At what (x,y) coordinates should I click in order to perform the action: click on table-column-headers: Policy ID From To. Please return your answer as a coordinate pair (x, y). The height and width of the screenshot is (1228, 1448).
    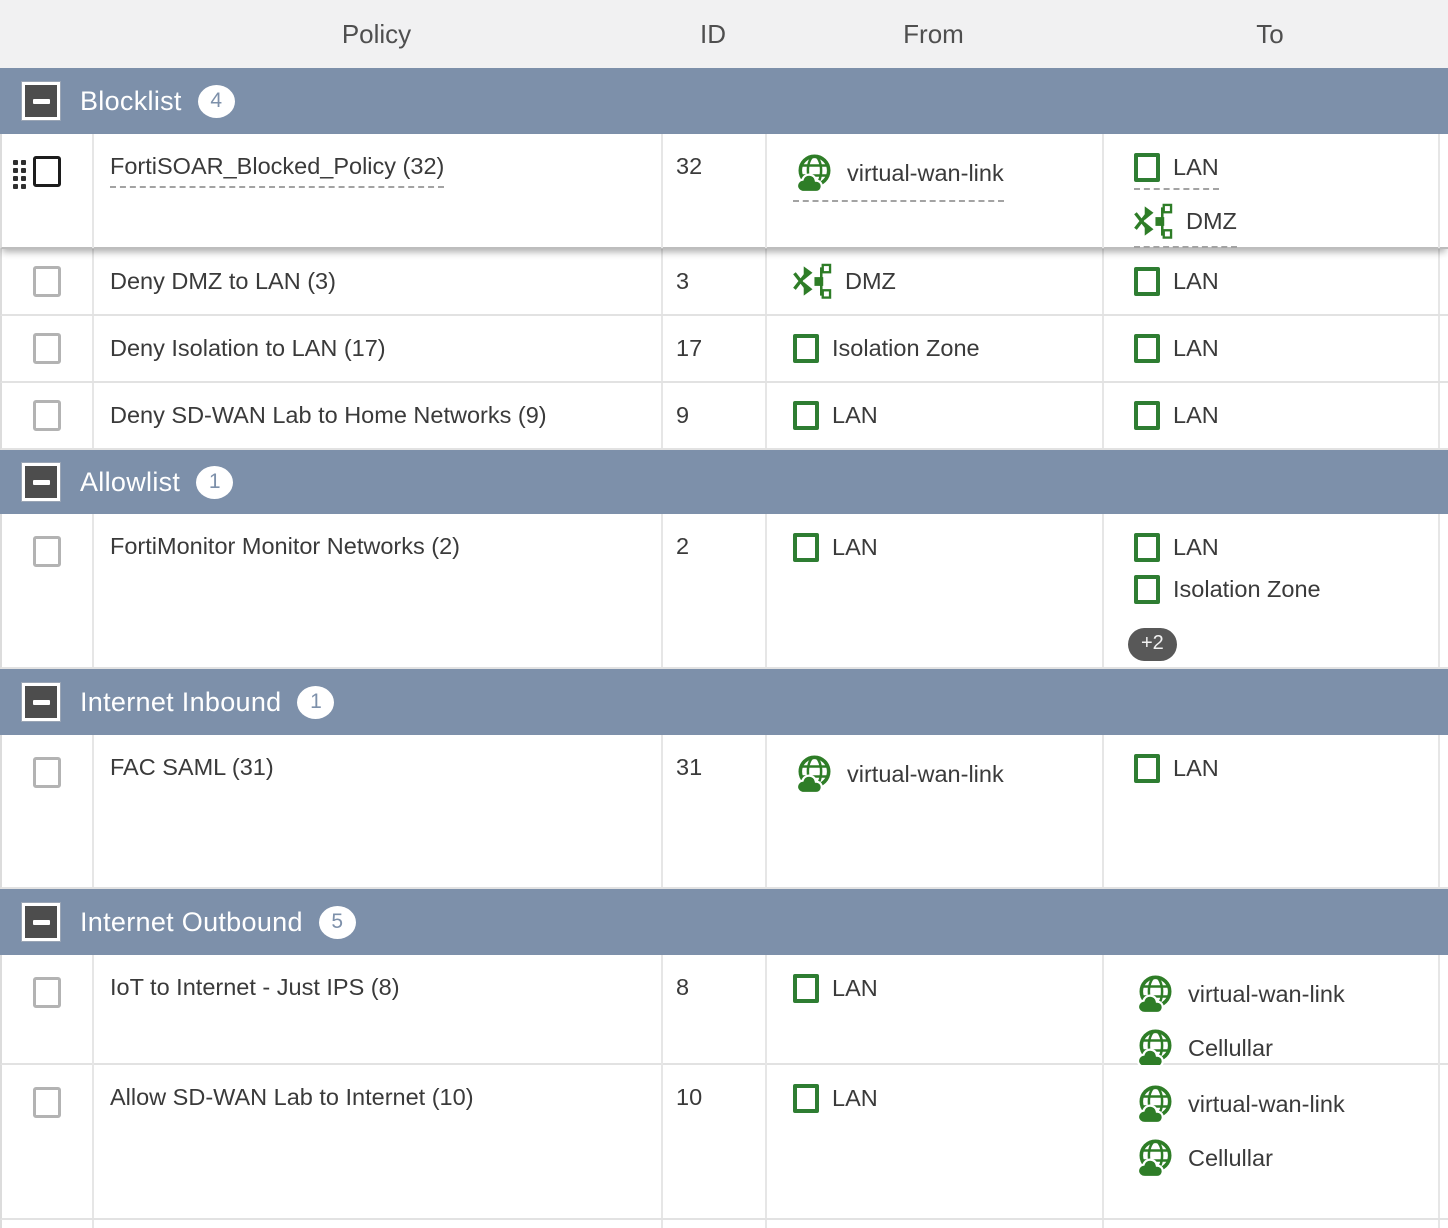
    Looking at the image, I should click on (724, 34).